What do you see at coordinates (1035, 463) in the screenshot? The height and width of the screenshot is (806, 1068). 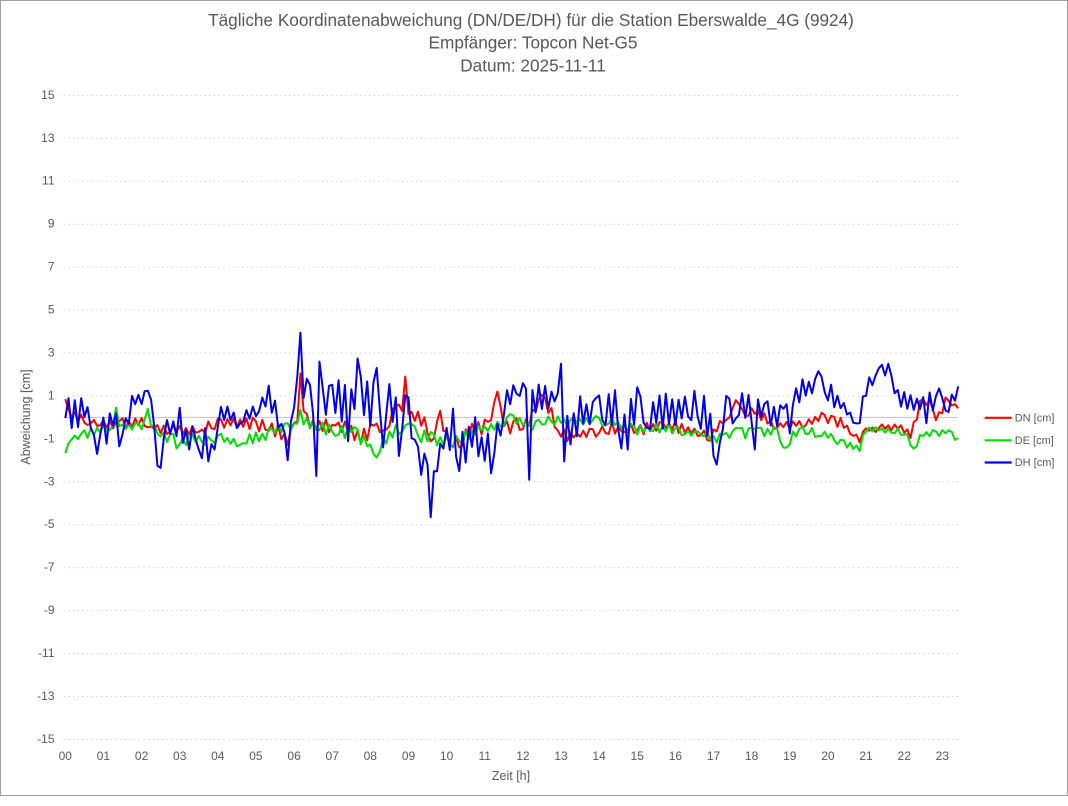 I see `svg-text: DH [cm]` at bounding box center [1035, 463].